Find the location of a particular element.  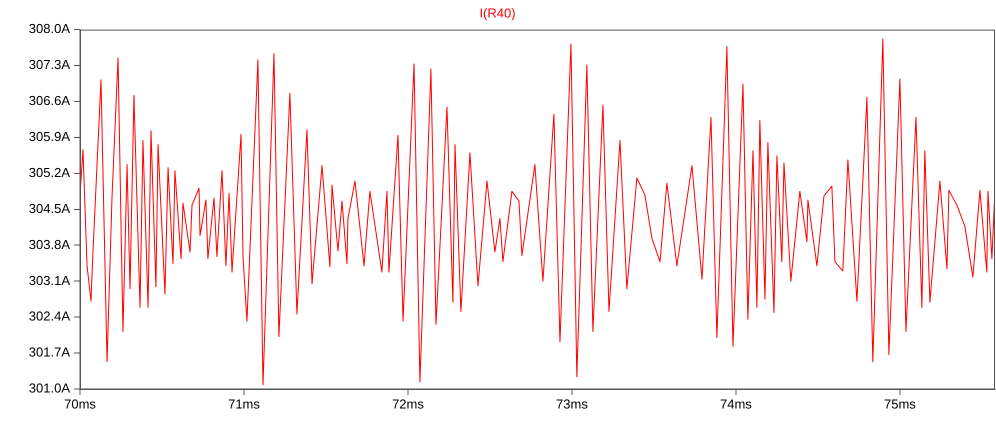

y-tick-label: 308.0A is located at coordinates (49, 28).